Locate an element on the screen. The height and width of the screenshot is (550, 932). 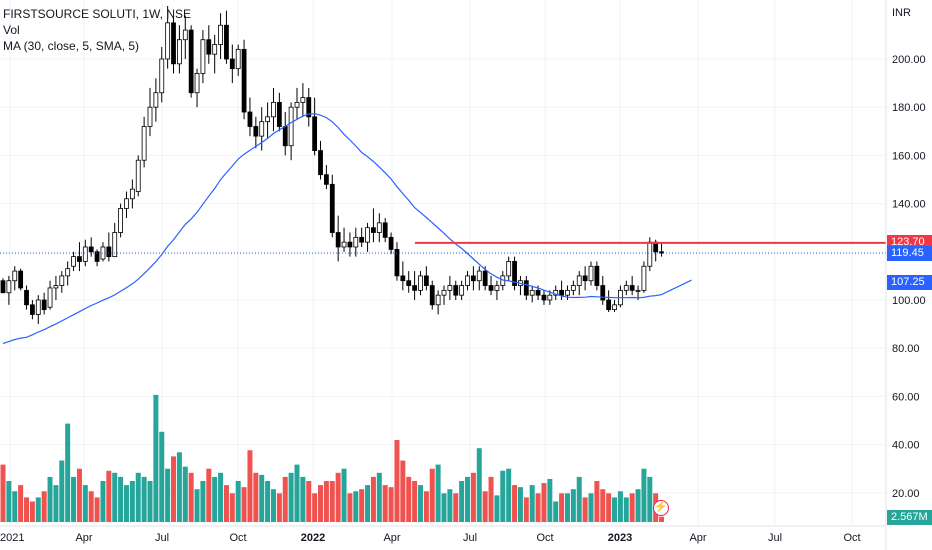
time-tick-label: Apr is located at coordinates (697, 538).